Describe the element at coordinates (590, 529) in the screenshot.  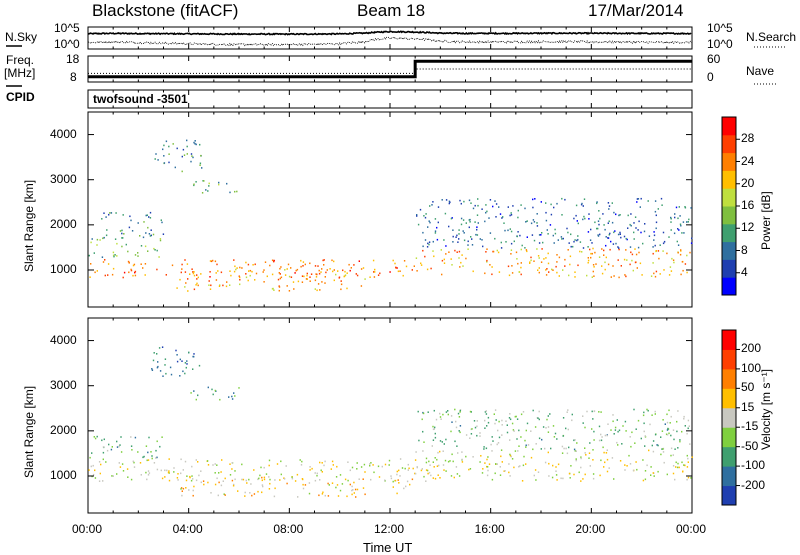
I see `x-tick-label: 20:00` at that location.